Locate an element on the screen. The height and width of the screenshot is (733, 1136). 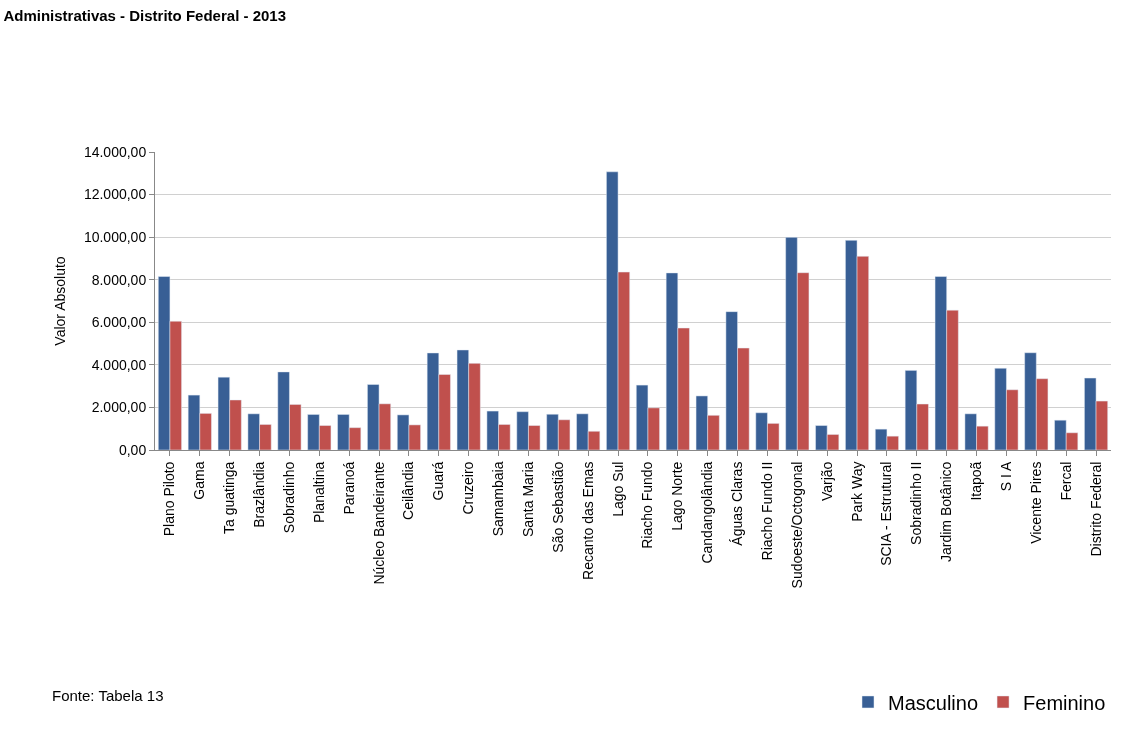
x-tick-label: Cruzeiro is located at coordinates (468, 488).